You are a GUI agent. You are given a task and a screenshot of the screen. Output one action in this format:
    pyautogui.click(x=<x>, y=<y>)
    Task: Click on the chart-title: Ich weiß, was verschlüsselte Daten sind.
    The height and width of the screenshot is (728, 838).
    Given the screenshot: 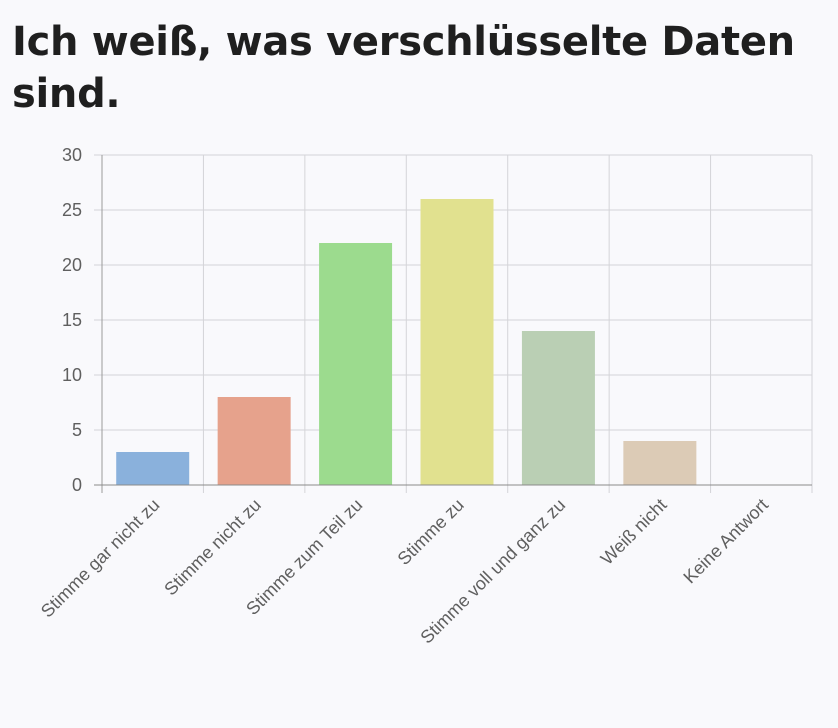 What is the action you would take?
    pyautogui.click(x=403, y=68)
    